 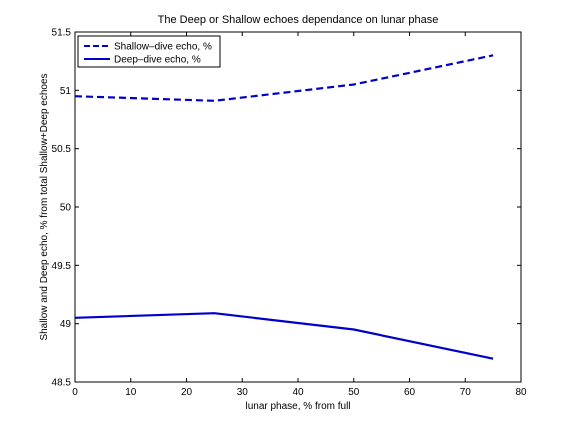 What do you see at coordinates (62, 33) in the screenshot?
I see `y-tick-label: 51.5` at bounding box center [62, 33].